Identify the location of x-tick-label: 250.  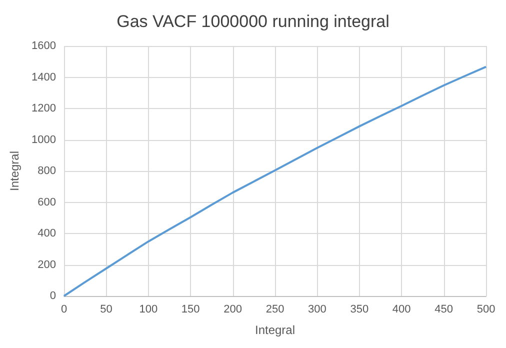
(275, 310).